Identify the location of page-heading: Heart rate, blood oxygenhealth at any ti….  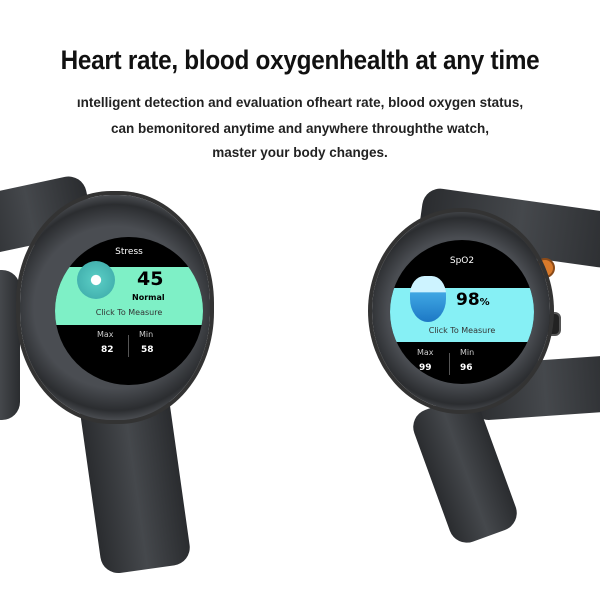
(300, 60).